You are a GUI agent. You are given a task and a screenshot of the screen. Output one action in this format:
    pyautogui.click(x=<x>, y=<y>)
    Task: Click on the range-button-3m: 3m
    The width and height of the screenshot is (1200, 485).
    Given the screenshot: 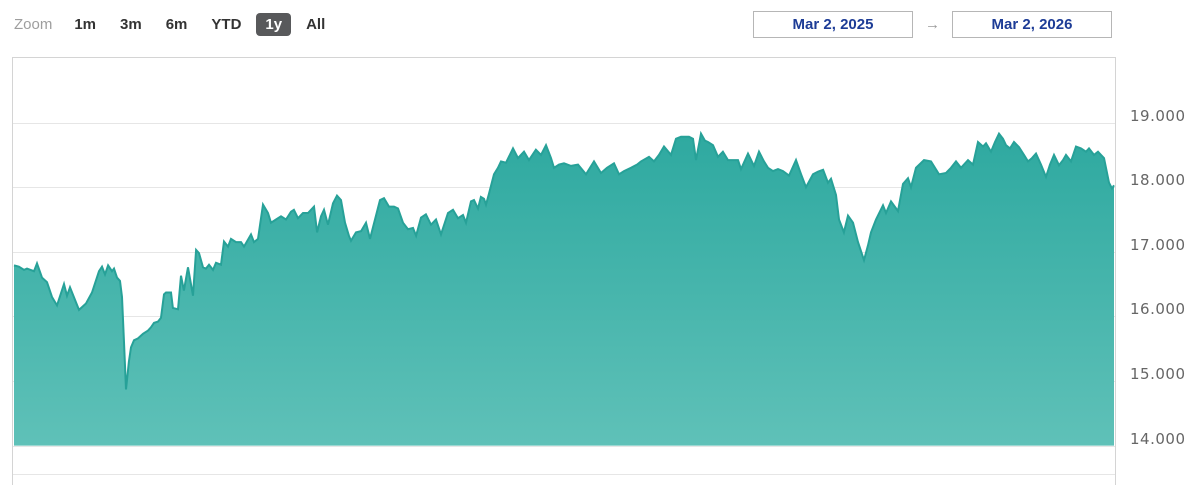 What is the action you would take?
    pyautogui.click(x=131, y=24)
    